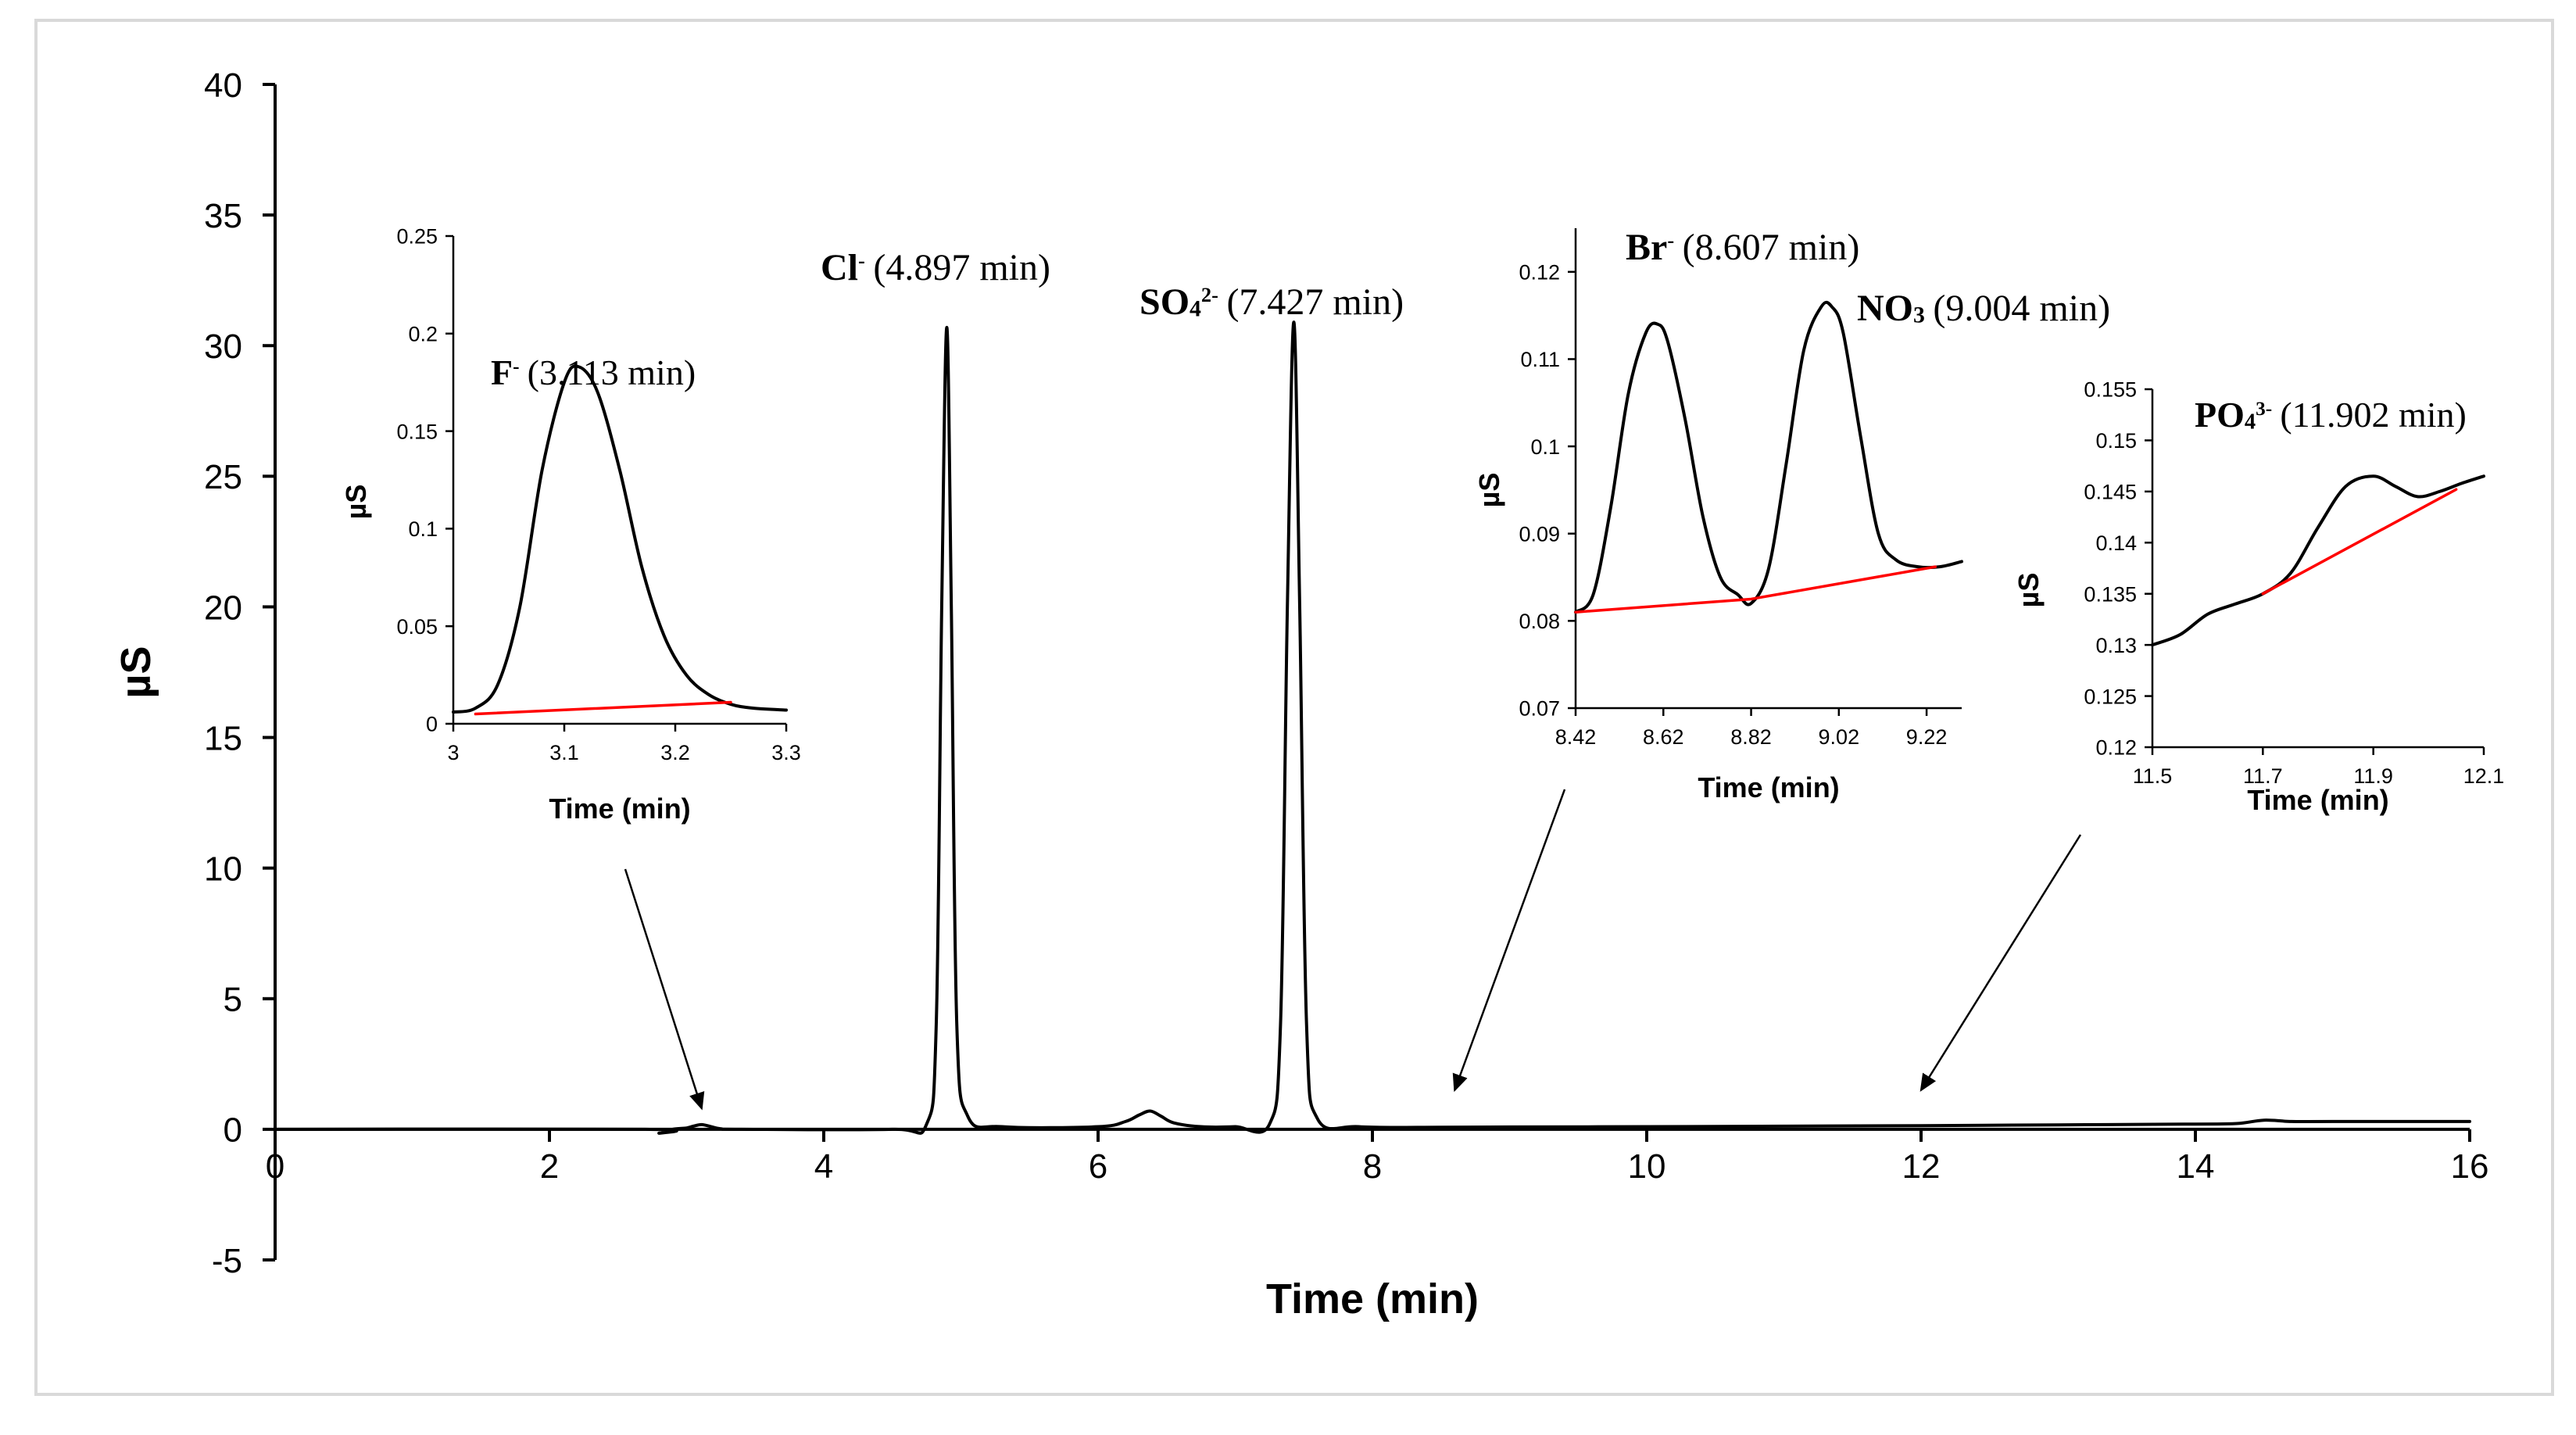 Image resolution: width=2576 pixels, height=1435 pixels. What do you see at coordinates (2110, 594) in the screenshot?
I see `inset-po4-y-tick-label: 0.135` at bounding box center [2110, 594].